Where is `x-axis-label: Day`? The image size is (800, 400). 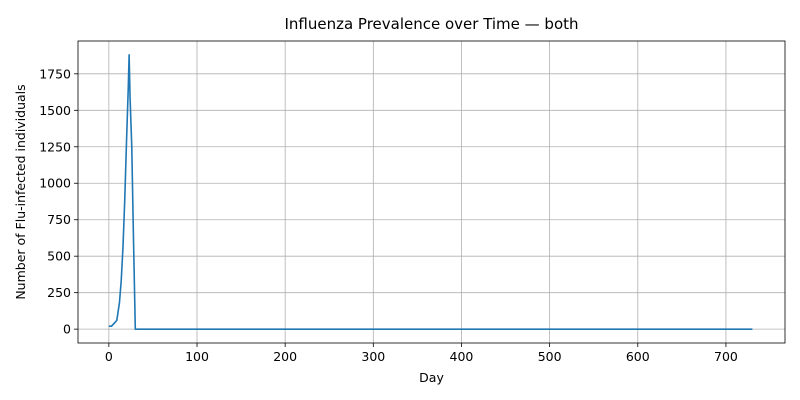 x-axis-label: Day is located at coordinates (431, 377).